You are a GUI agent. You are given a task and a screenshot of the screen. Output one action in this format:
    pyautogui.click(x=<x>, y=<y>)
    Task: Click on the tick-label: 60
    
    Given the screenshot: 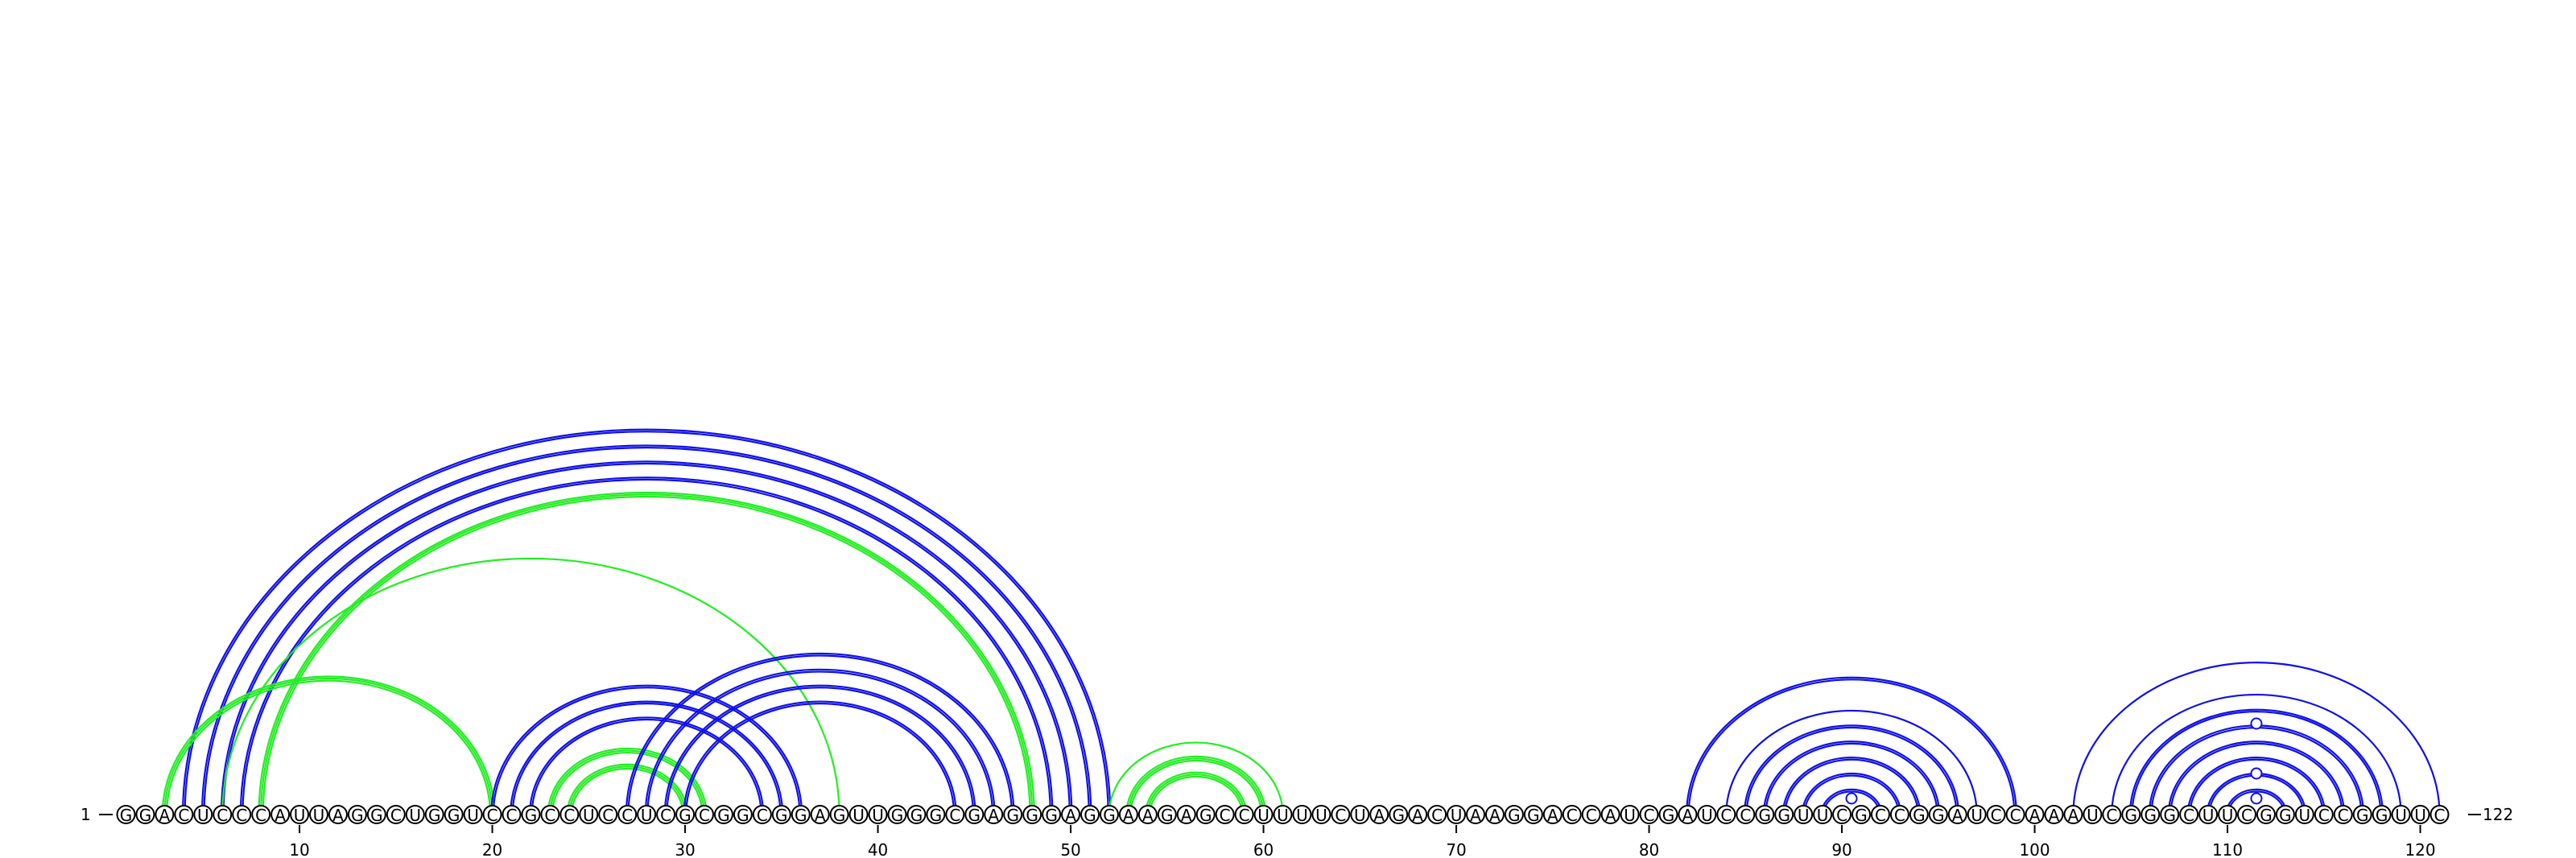 What is the action you would take?
    pyautogui.click(x=1263, y=849)
    